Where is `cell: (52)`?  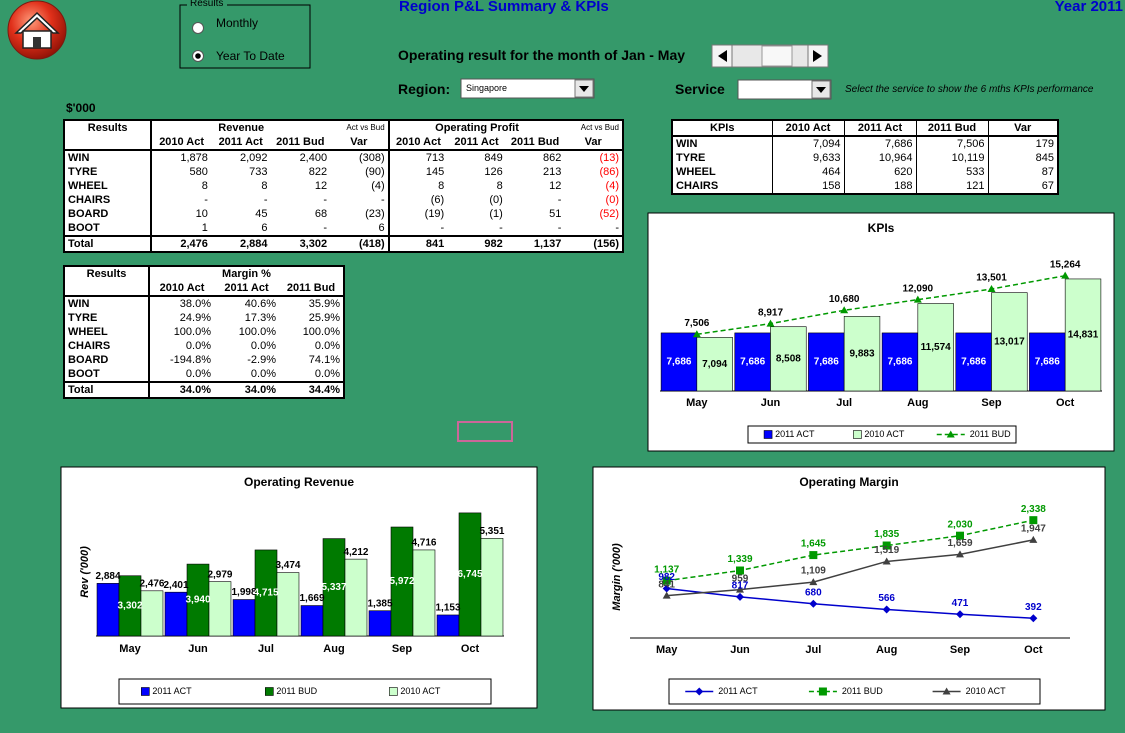
cell: (52) is located at coordinates (609, 214).